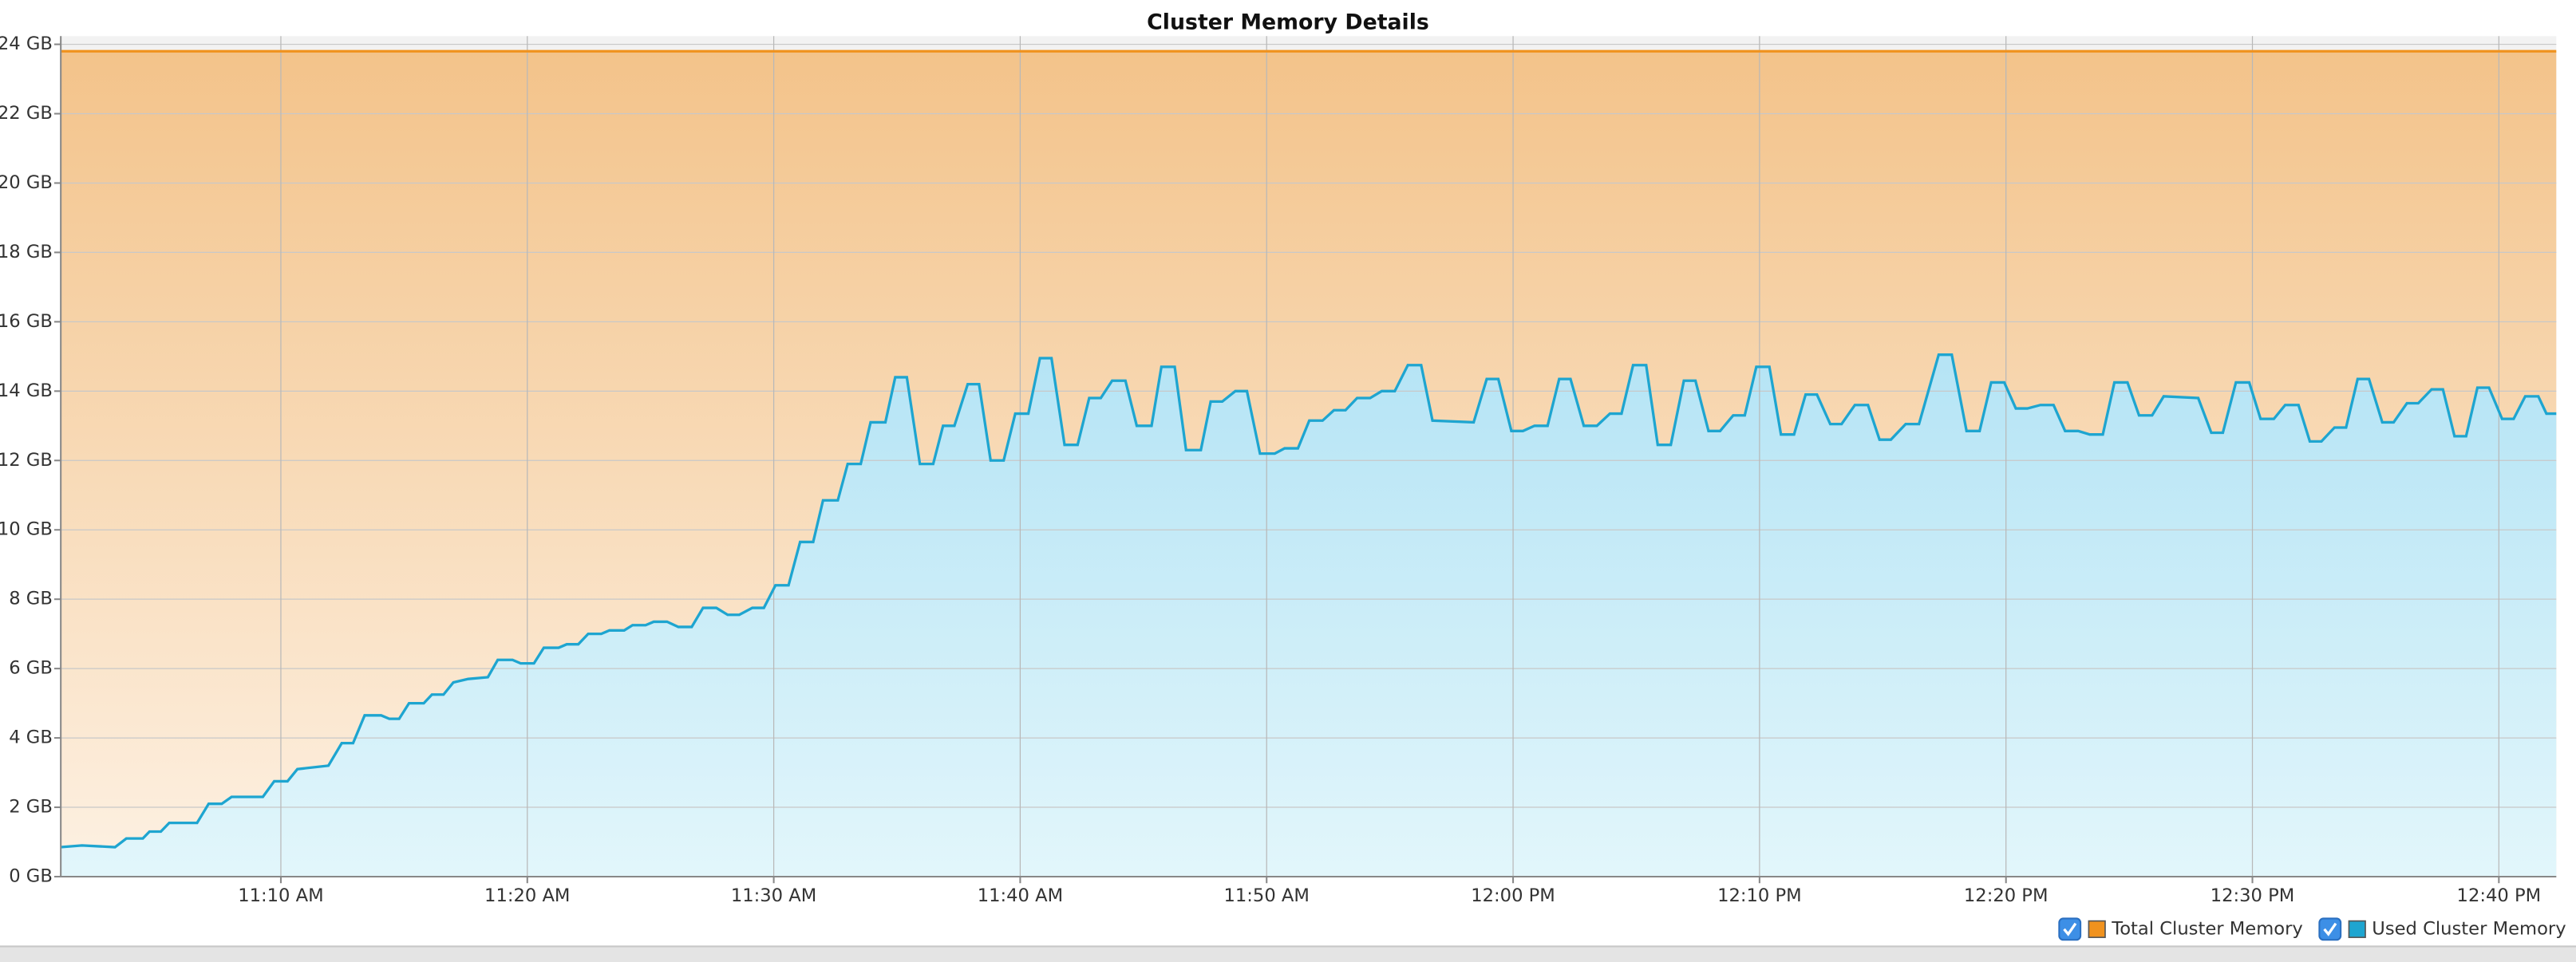 The width and height of the screenshot is (2576, 962). What do you see at coordinates (1288, 22) in the screenshot?
I see `chart-title: Cluster Memory Details` at bounding box center [1288, 22].